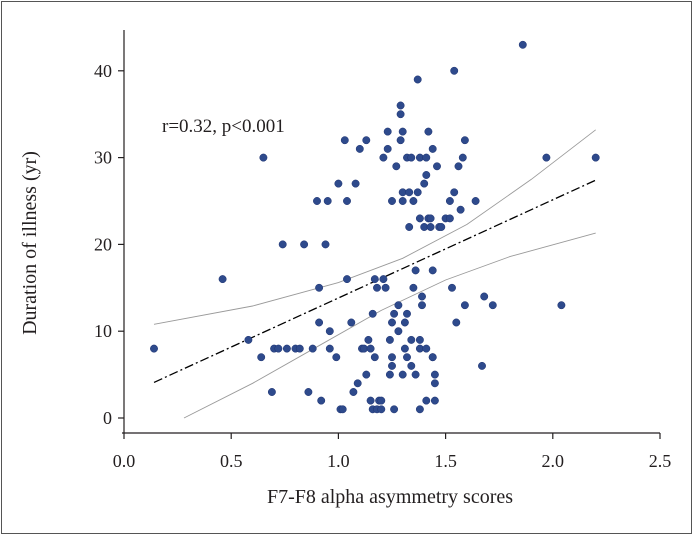  Describe the element at coordinates (660, 461) in the screenshot. I see `x-tick-label: 2.5` at that location.